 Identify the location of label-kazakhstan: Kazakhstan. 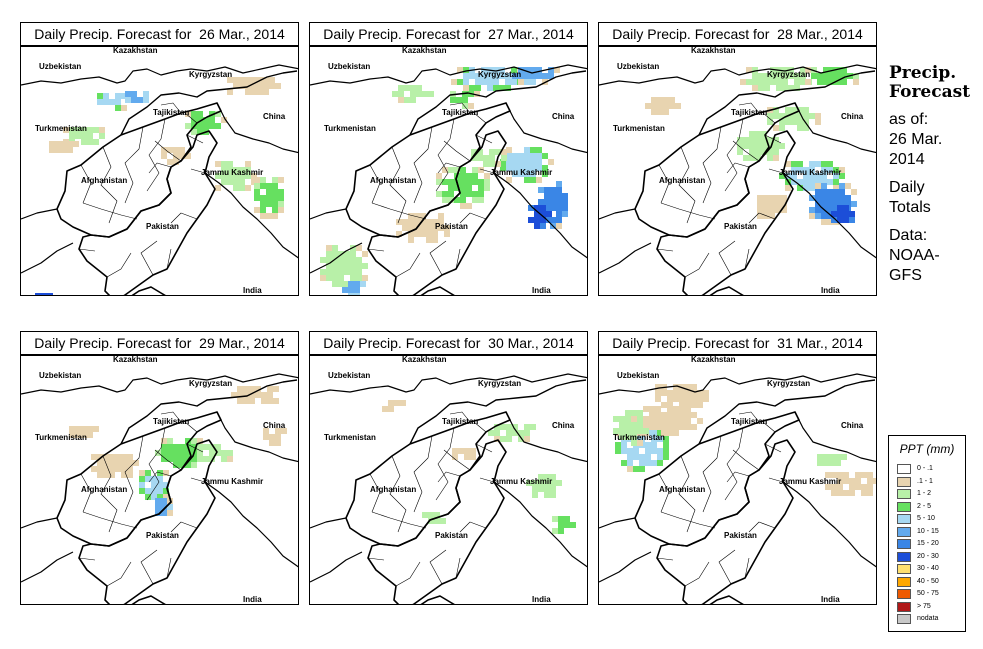
(424, 360).